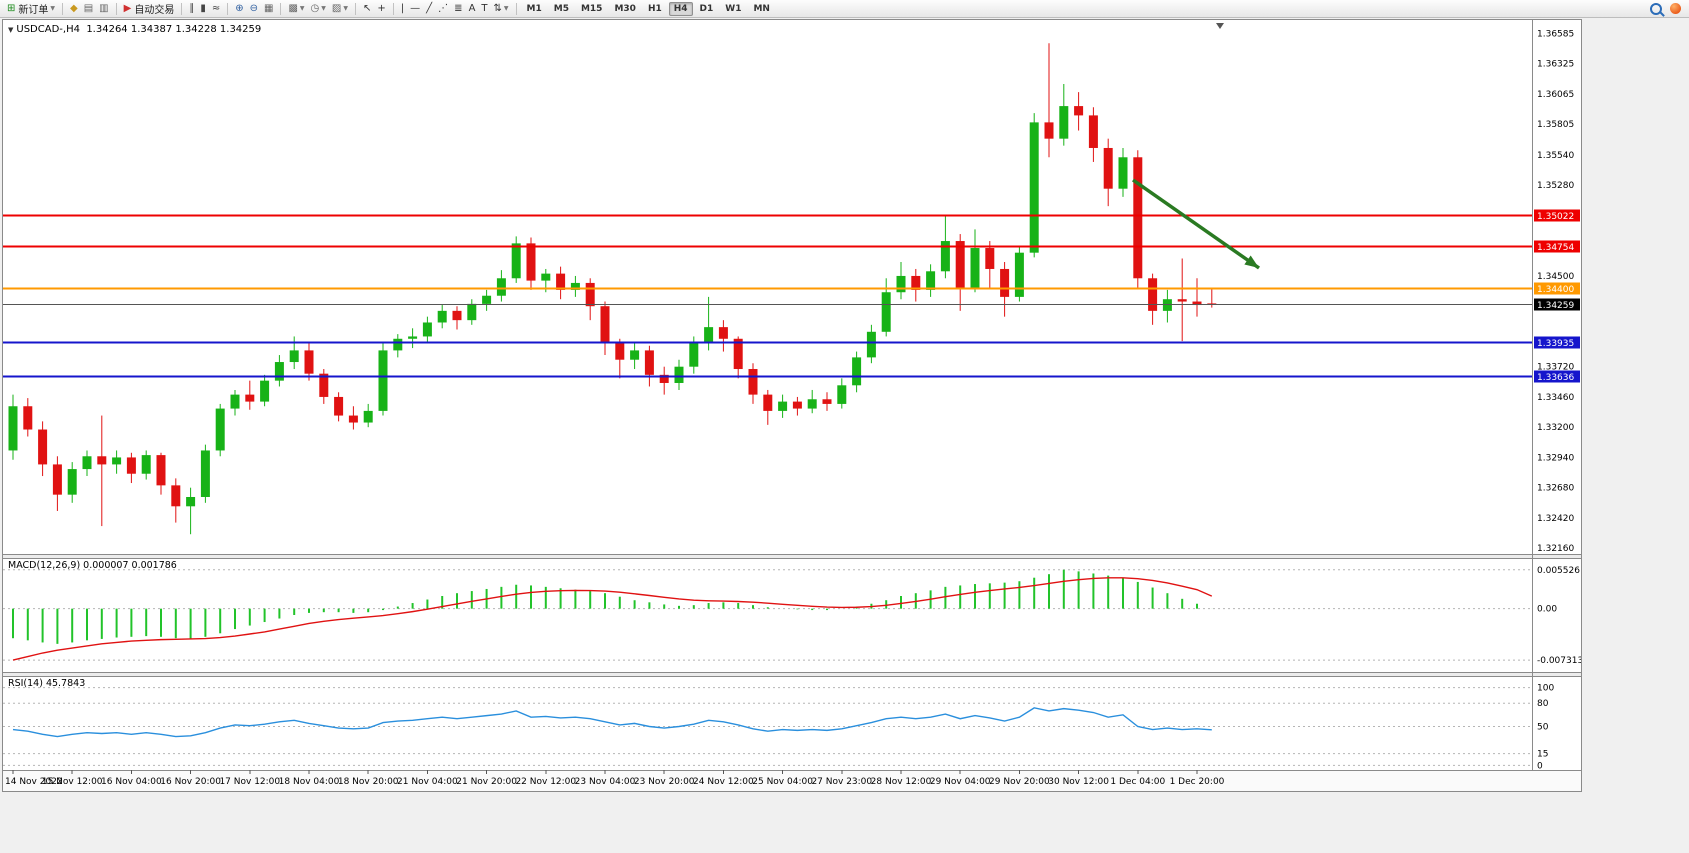 The height and width of the screenshot is (853, 1689). Describe the element at coordinates (88, 8) in the screenshot. I see `data-window-icon: ▤` at that location.